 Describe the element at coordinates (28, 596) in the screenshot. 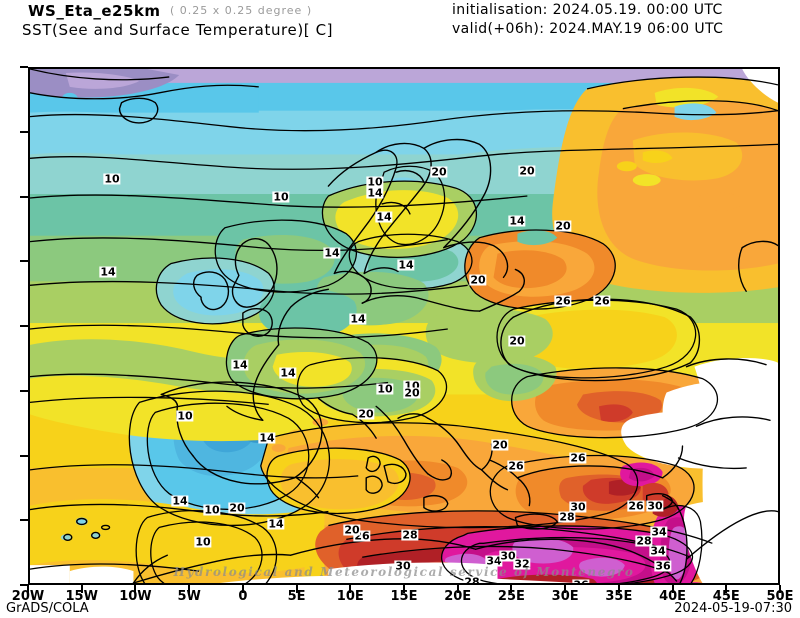

I see `lon-tick-label: 20W` at that location.